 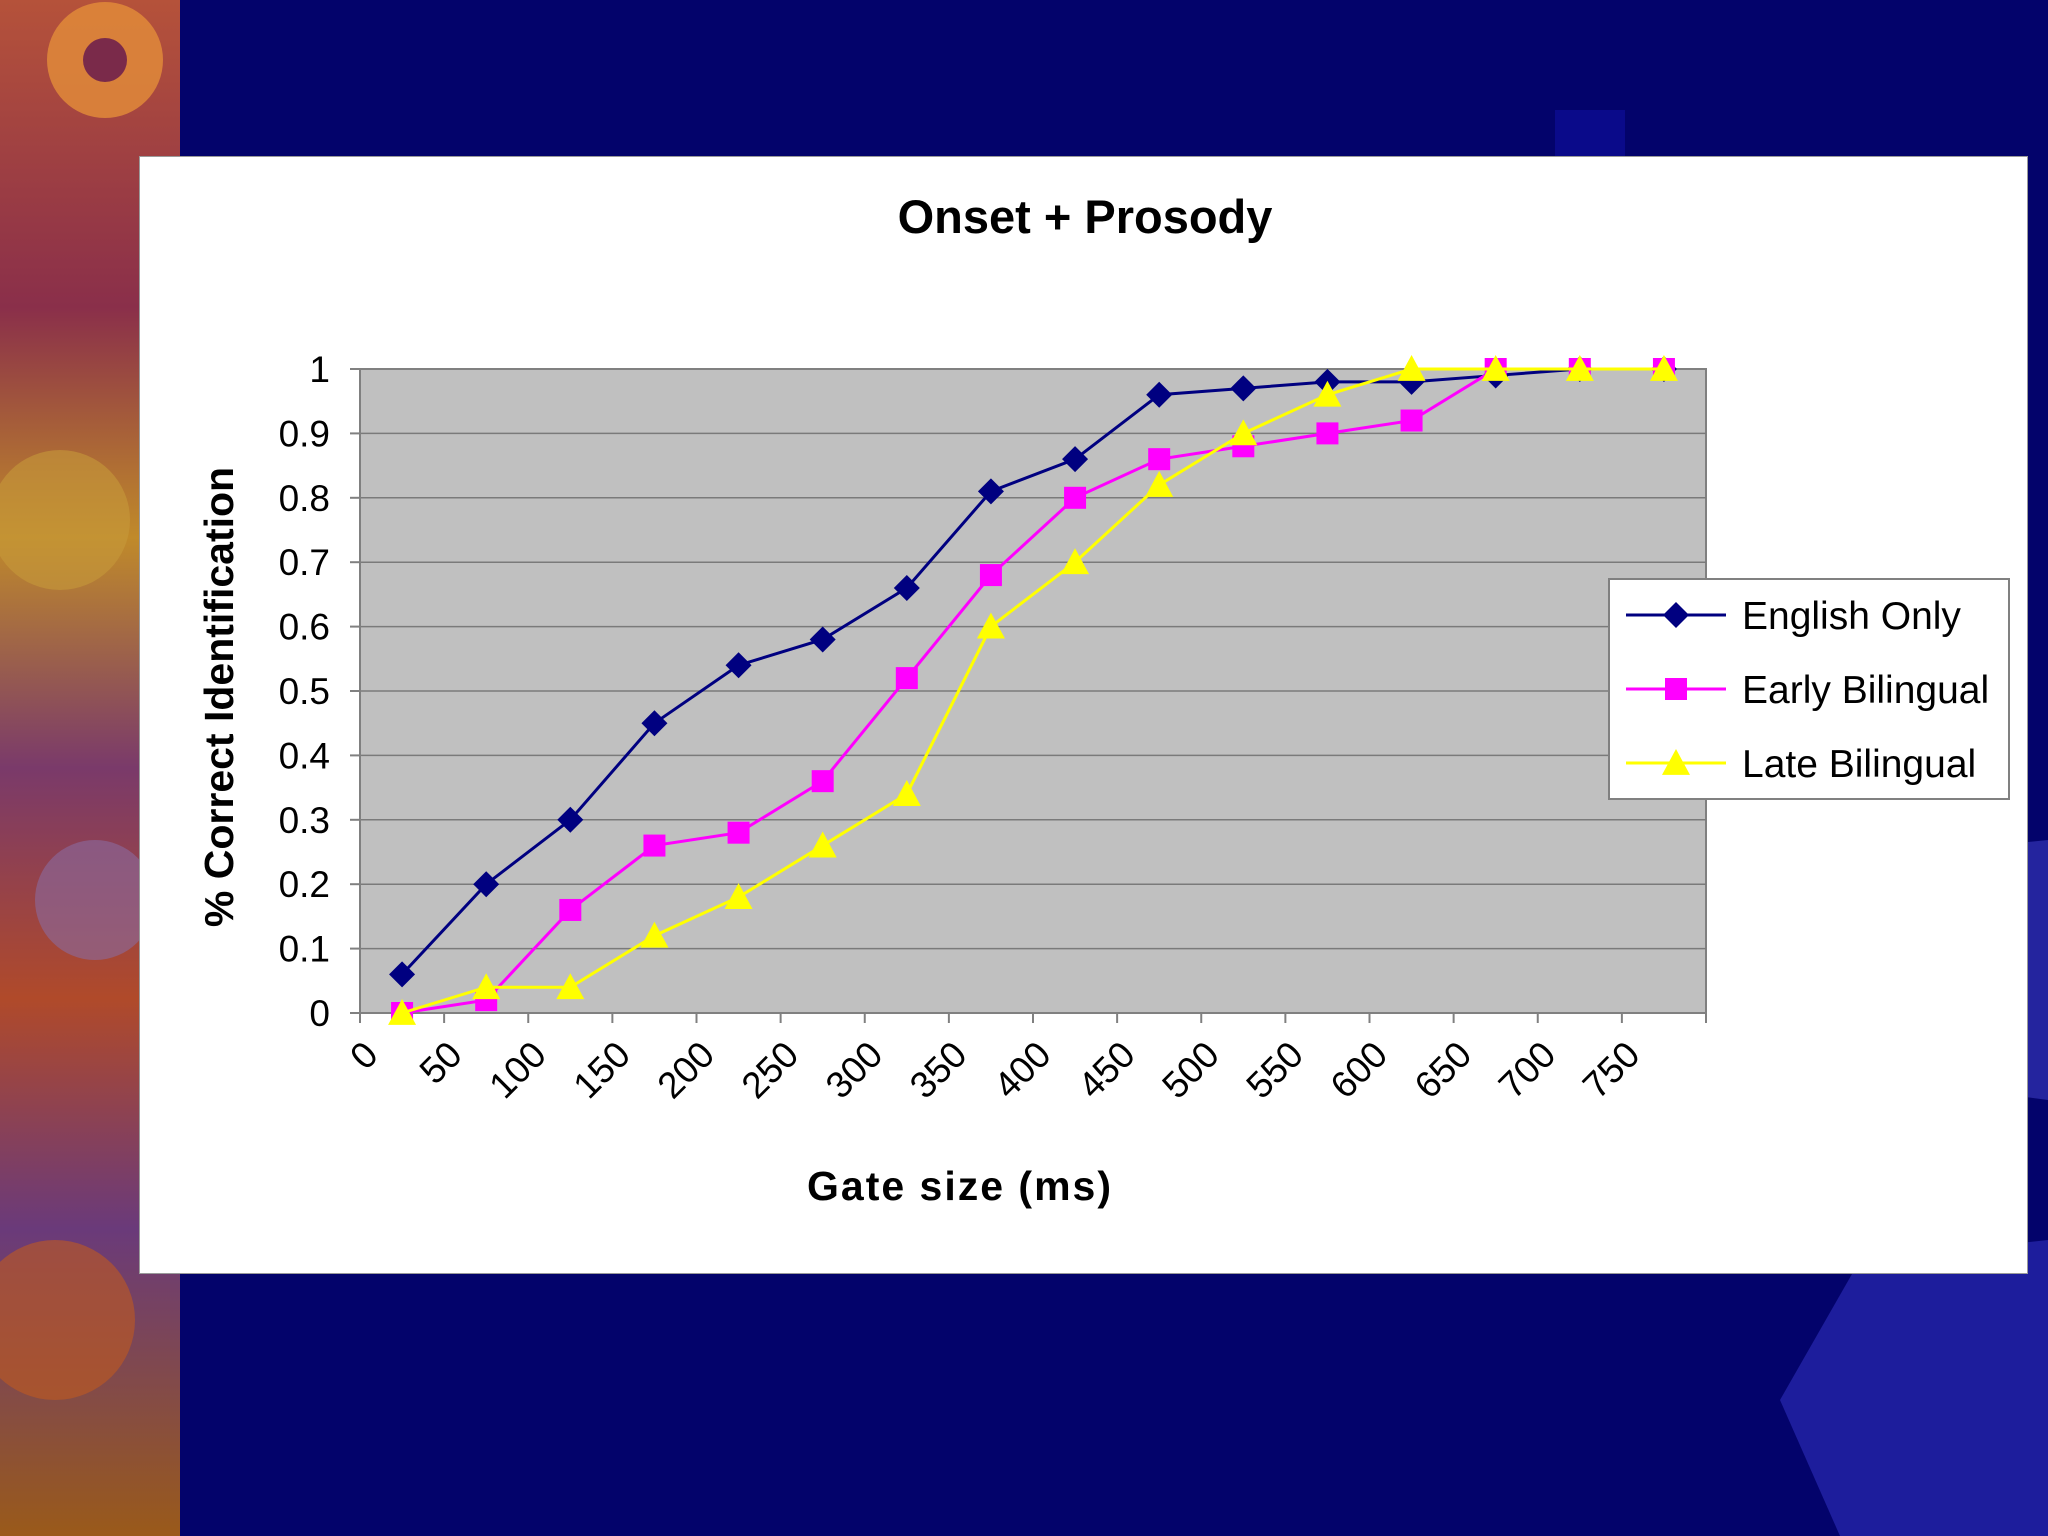 What do you see at coordinates (304, 820) in the screenshot?
I see `y-tick-label: 0.3` at bounding box center [304, 820].